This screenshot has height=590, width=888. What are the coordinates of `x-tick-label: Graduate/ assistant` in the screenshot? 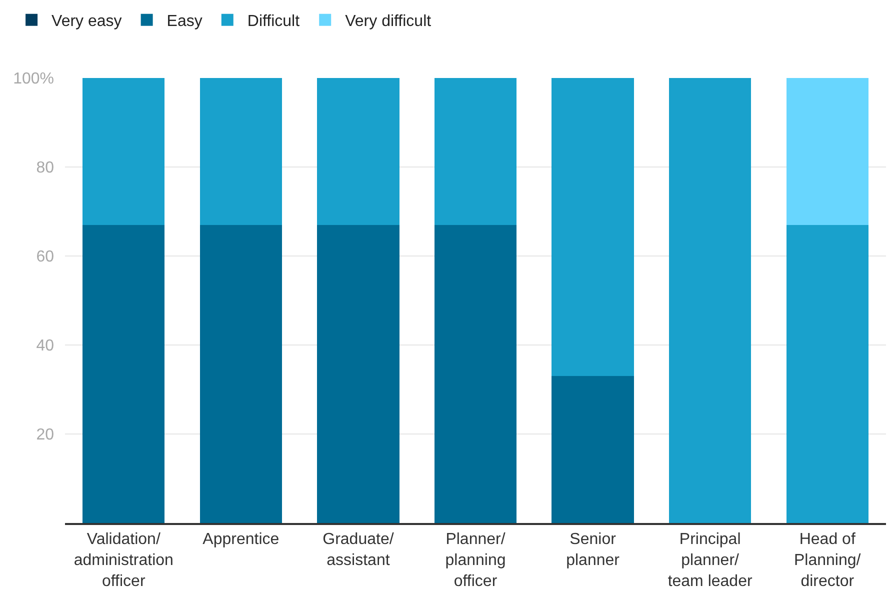 It's located at (358, 550).